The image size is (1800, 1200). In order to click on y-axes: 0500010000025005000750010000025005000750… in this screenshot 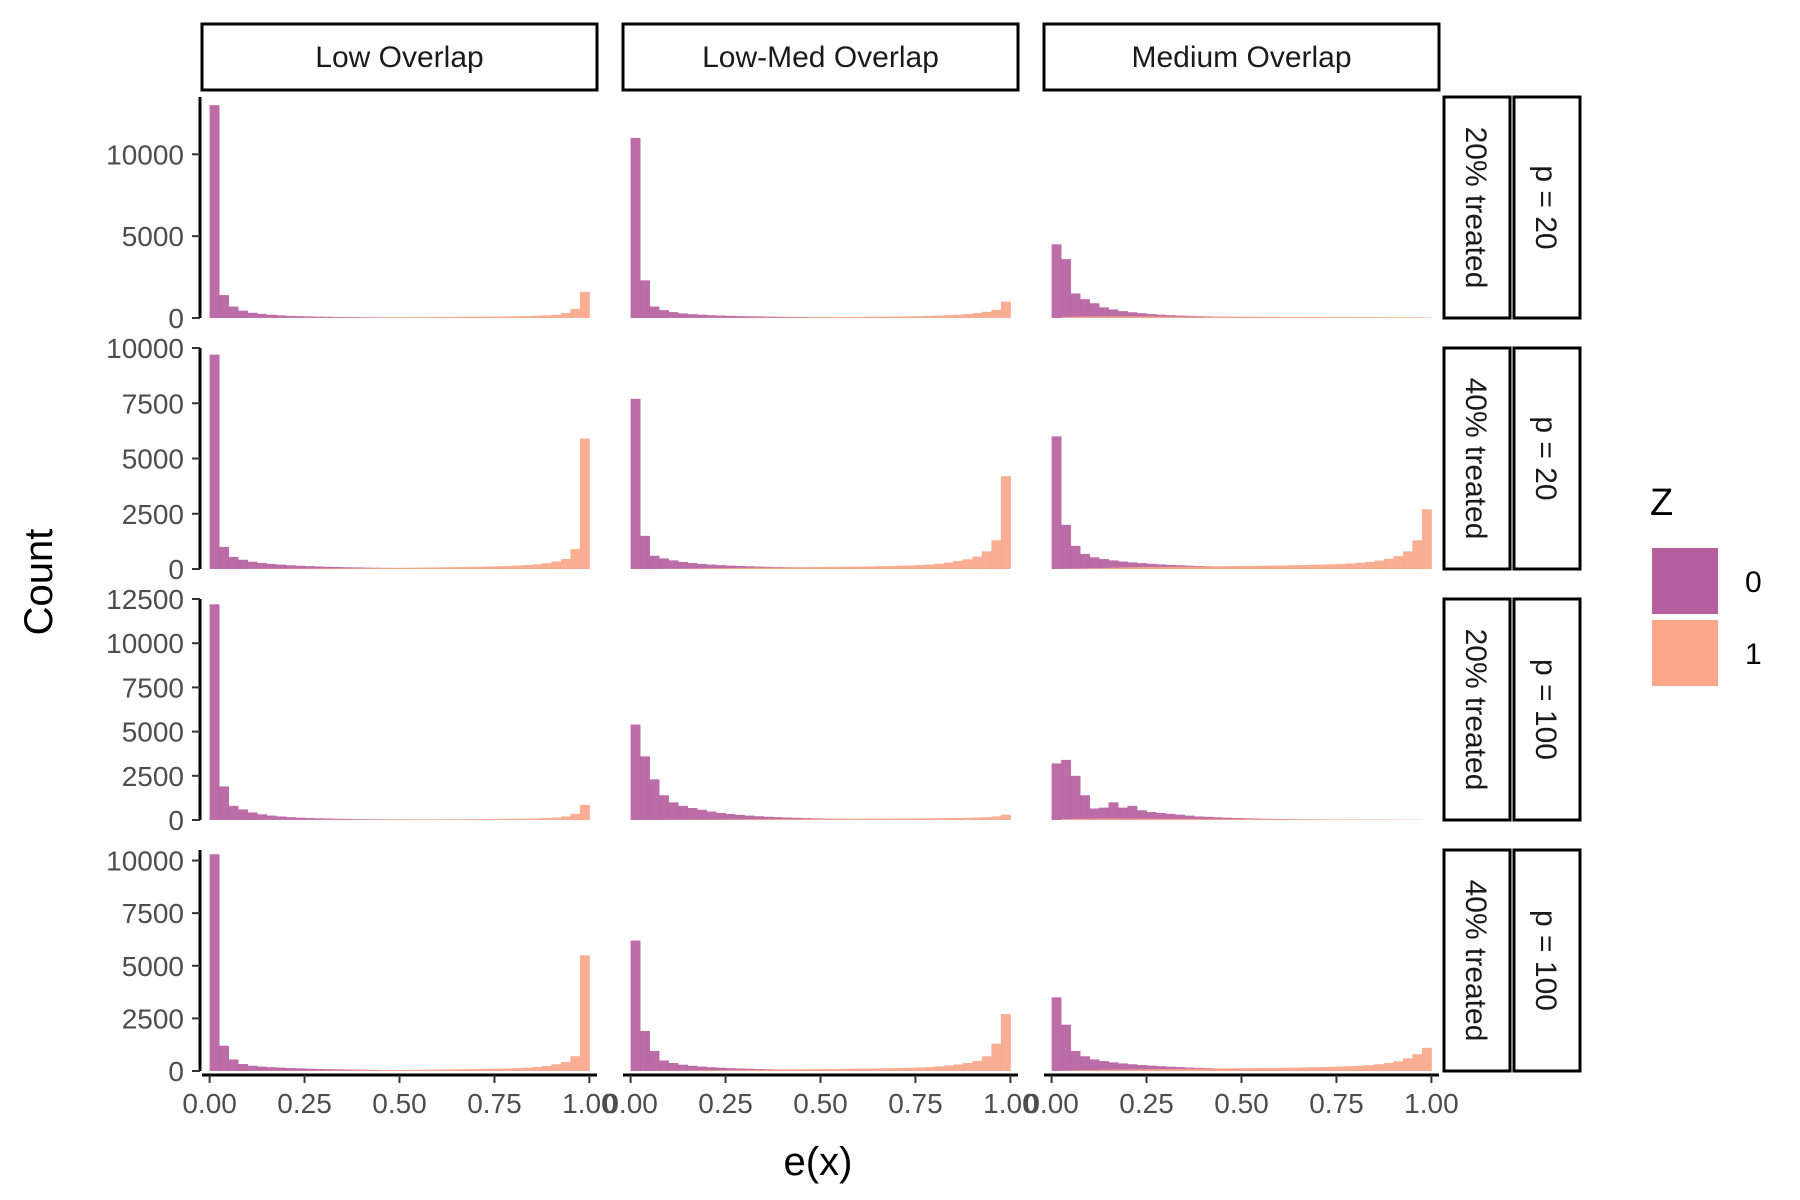, I will do `click(154, 592)`.